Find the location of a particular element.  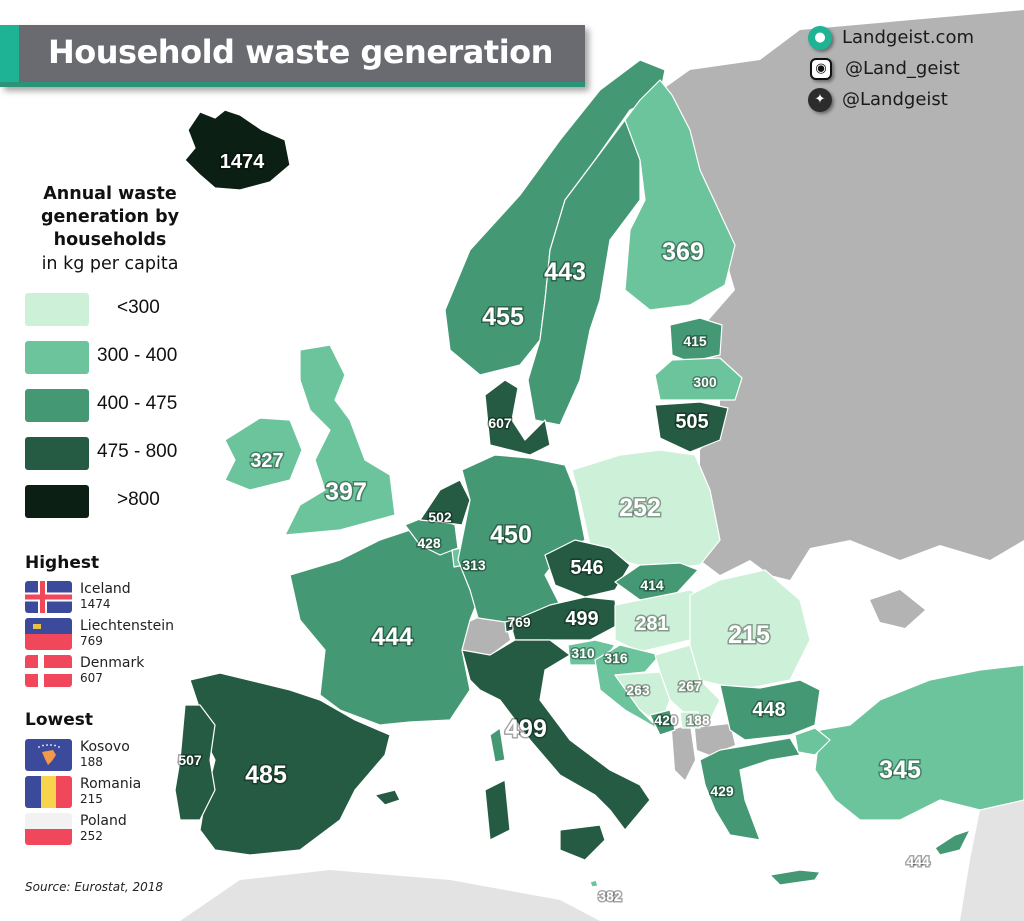

brand-instagram: ◉ @Land_geist is located at coordinates (891, 68).